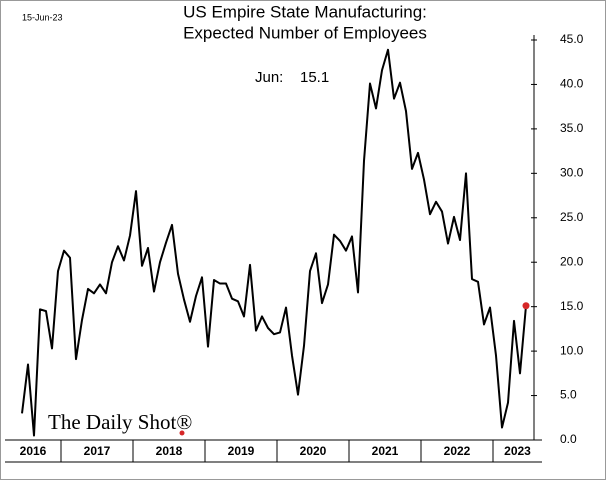  What do you see at coordinates (572, 217) in the screenshot?
I see `y-tick-label: 25.0` at bounding box center [572, 217].